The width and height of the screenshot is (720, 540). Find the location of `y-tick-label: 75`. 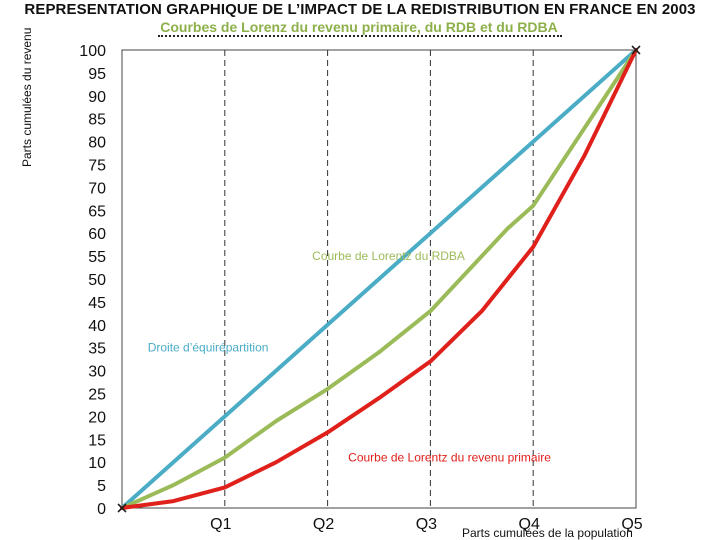

y-tick-label: 75 is located at coordinates (97, 166).